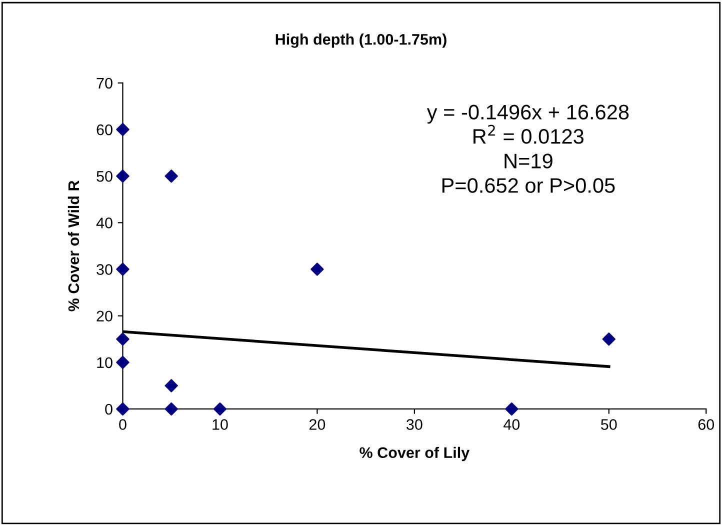 The image size is (722, 525). Describe the element at coordinates (104, 269) in the screenshot. I see `y-tick-label: 30` at that location.